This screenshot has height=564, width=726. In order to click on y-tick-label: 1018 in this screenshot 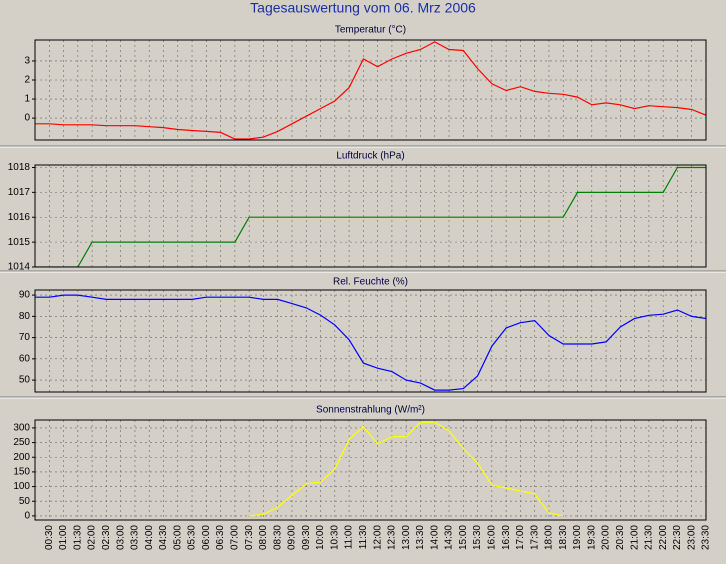, I will do `click(19, 167)`.